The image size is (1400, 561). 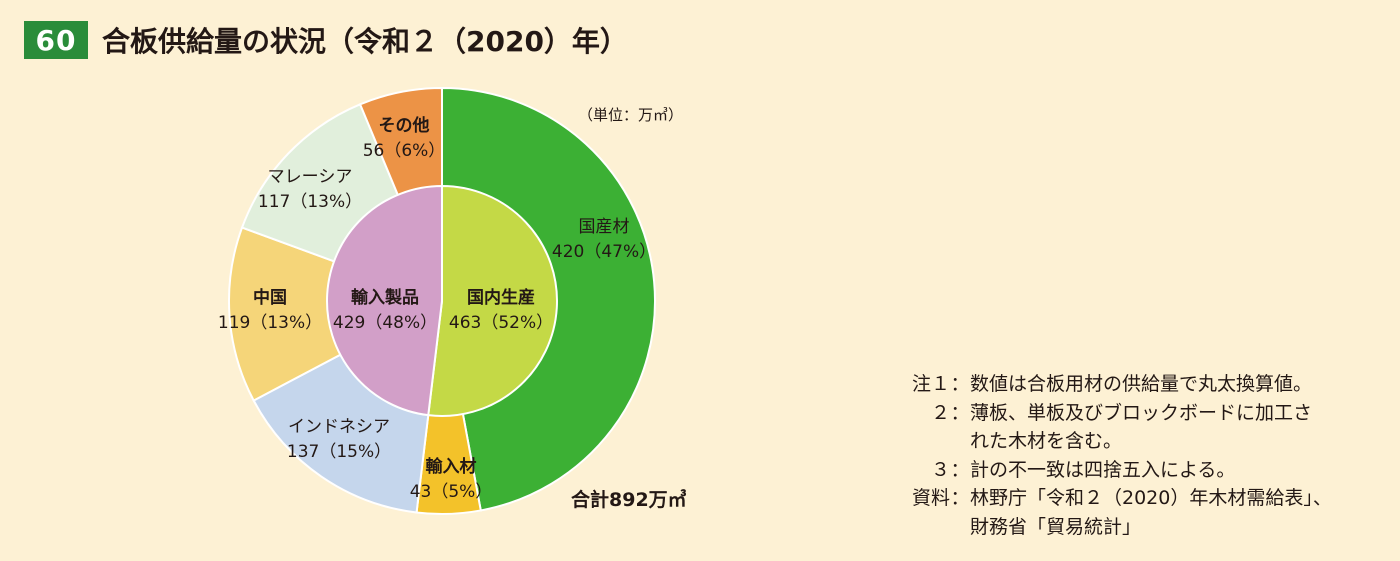 What do you see at coordinates (385, 310) in the screenshot?
I see `inner-label-1: 輸入製品 429（48%）` at bounding box center [385, 310].